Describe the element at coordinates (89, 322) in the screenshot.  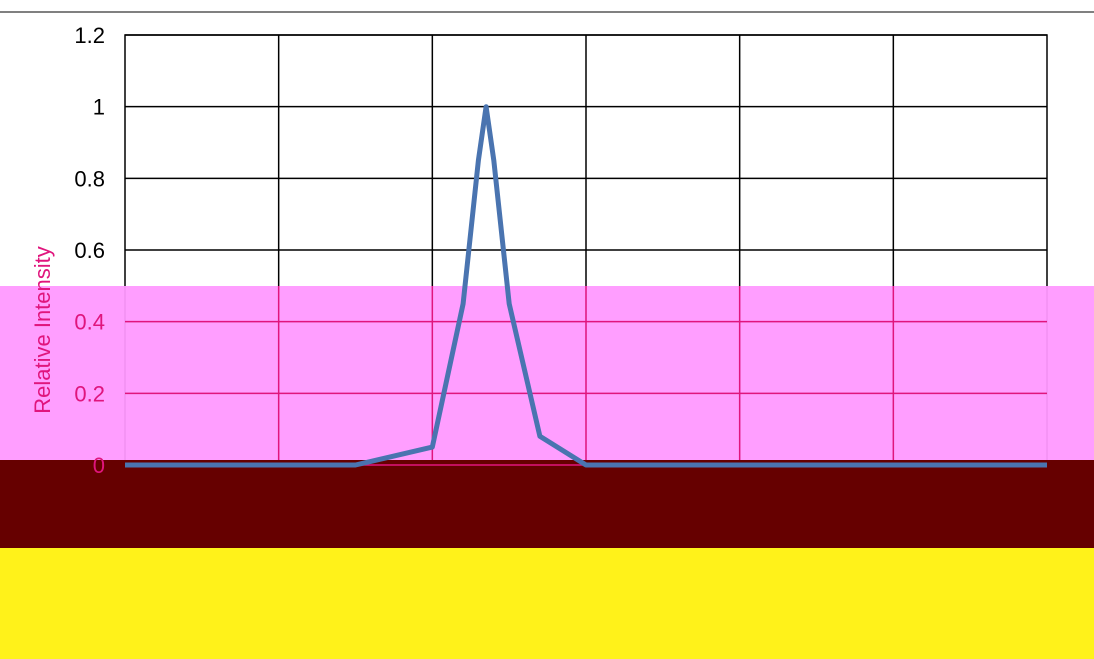
I see `y-tick-label-pink: 0.4` at that location.